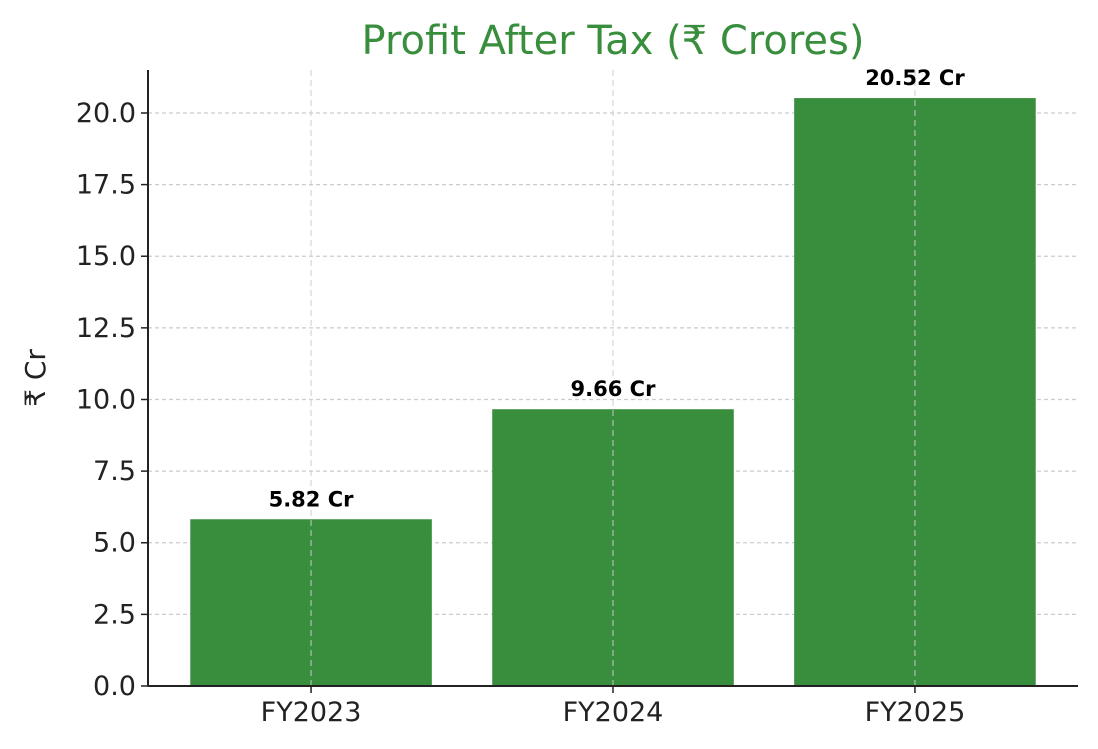 The image size is (1098, 749). I want to click on y-tick-label: 7.5, so click(114, 471).